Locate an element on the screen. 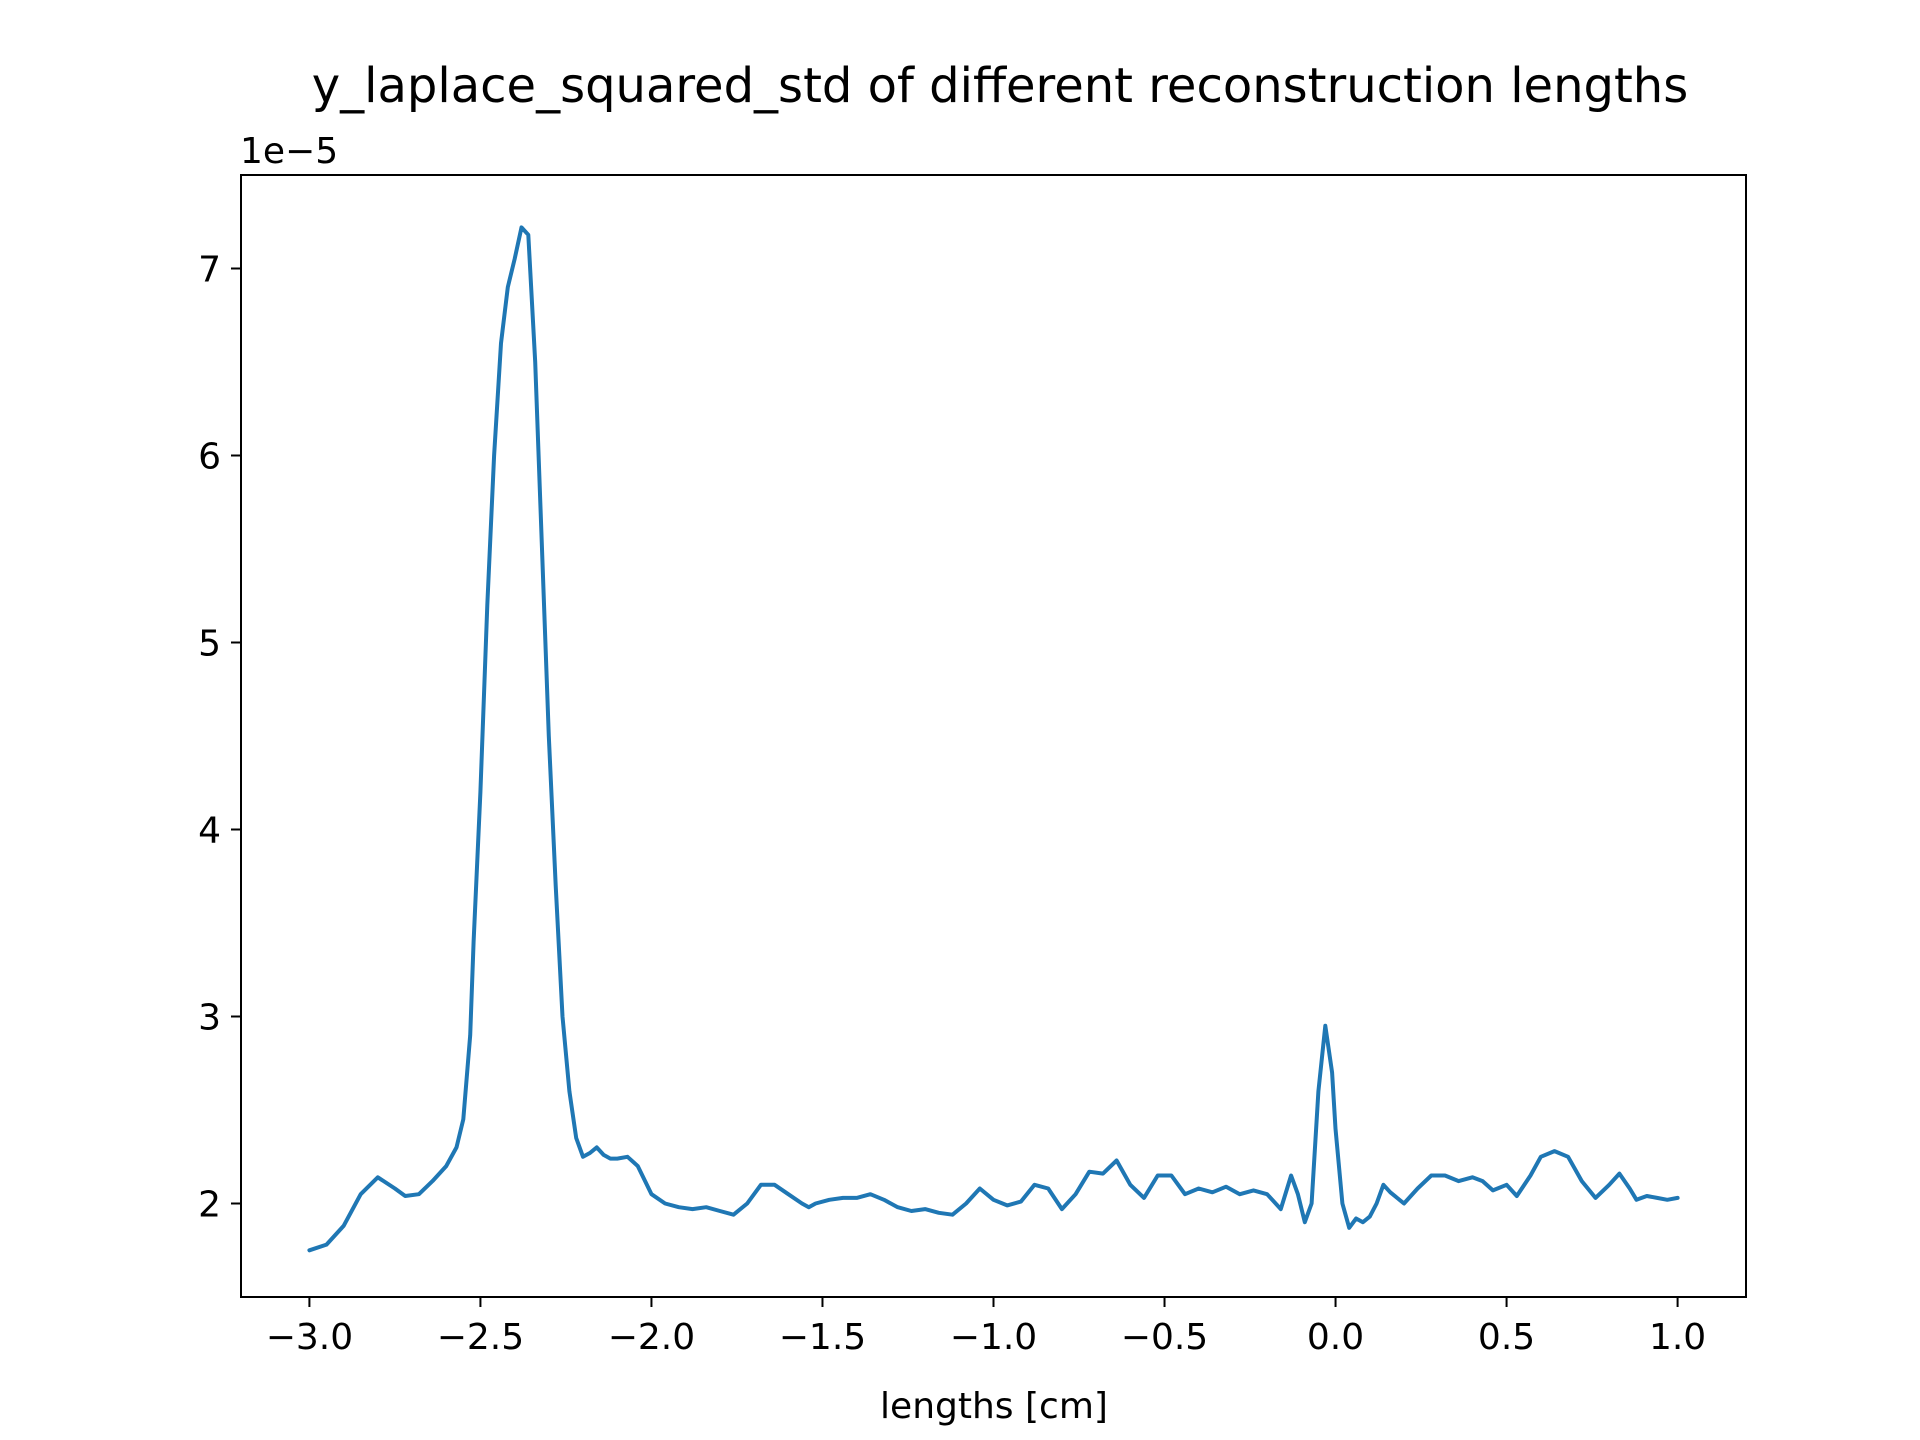 This screenshot has height=1440, width=1920. y-tick-label: 3 is located at coordinates (209, 1018).